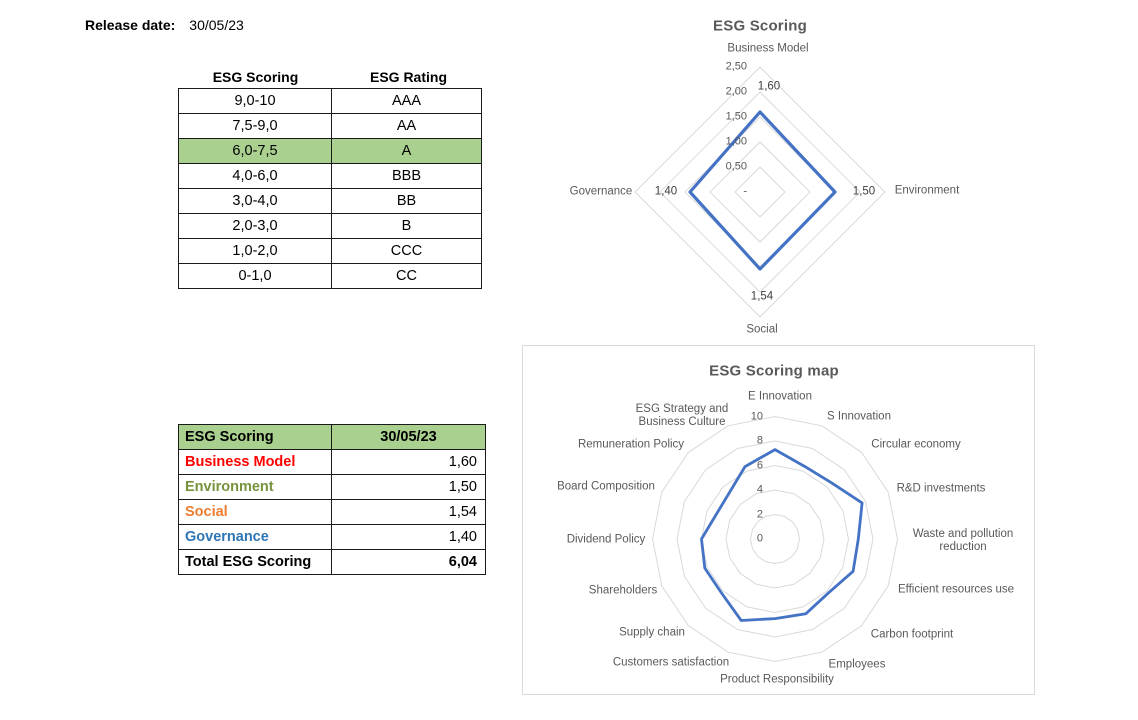 The width and height of the screenshot is (1138, 720). Describe the element at coordinates (406, 201) in the screenshot. I see `rating-cell: BB` at that location.